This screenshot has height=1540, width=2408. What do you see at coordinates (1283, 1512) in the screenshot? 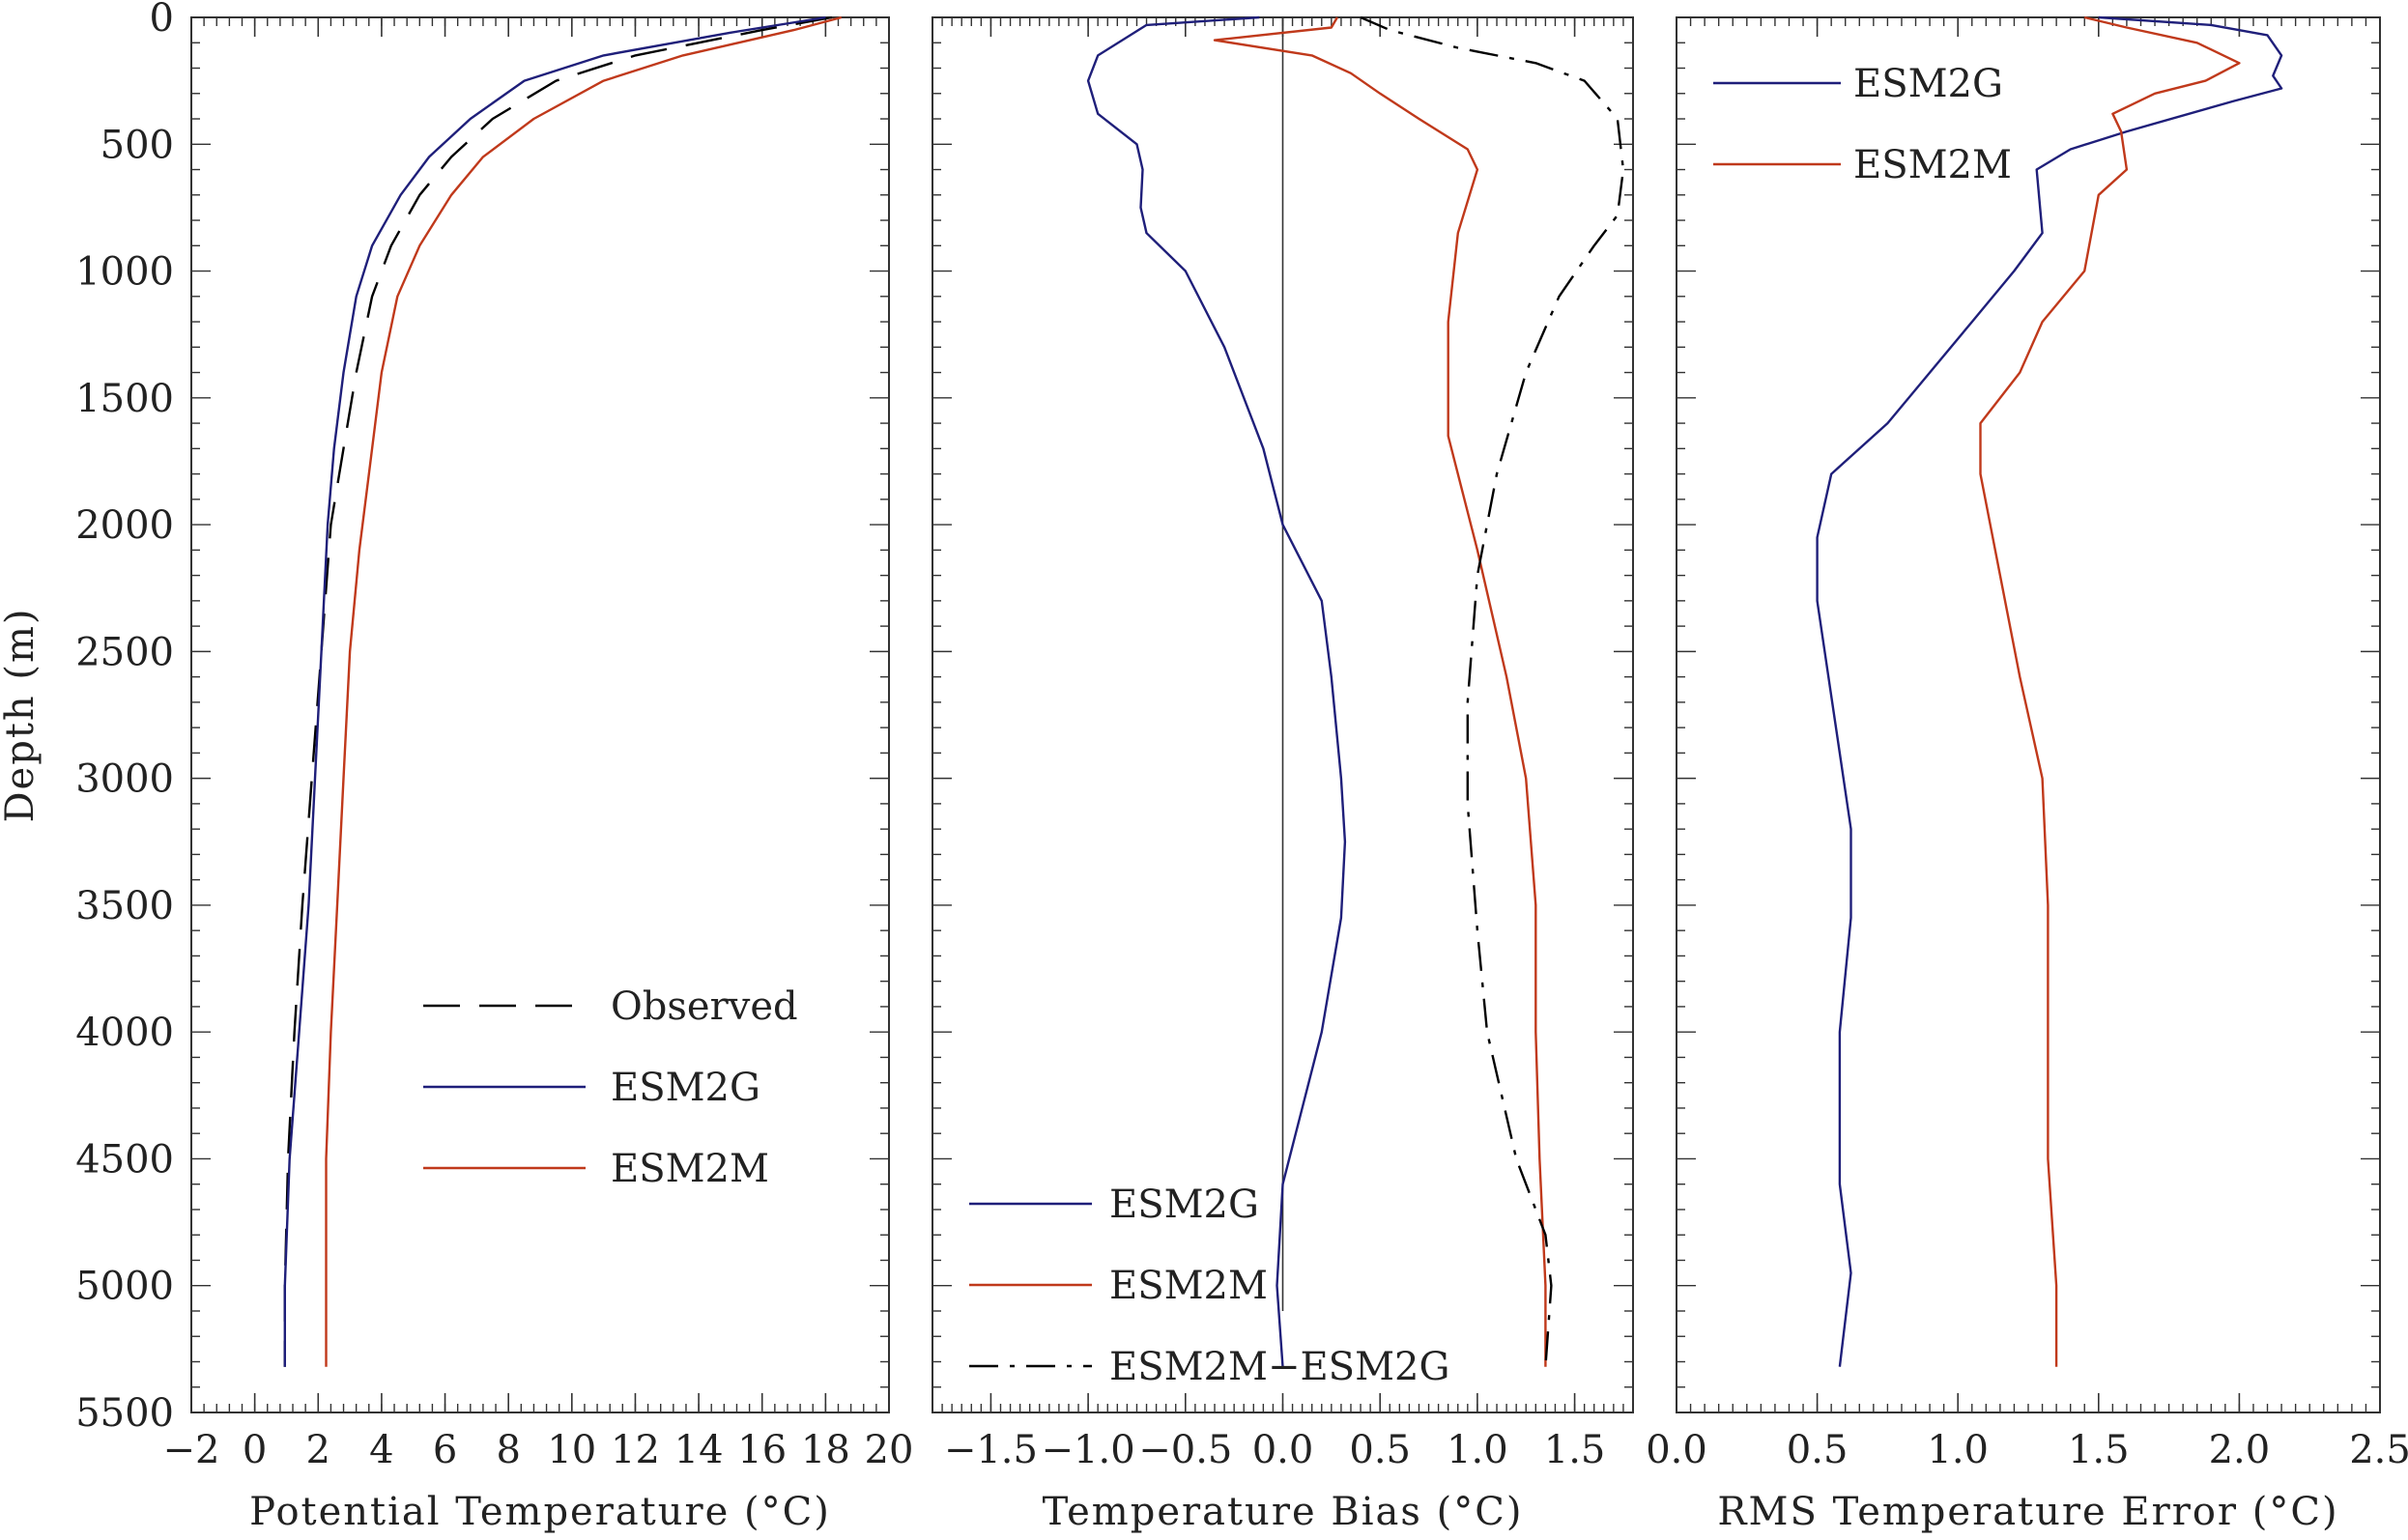
I see `x-axis-label: Temperature Bias (°C)` at bounding box center [1283, 1512].